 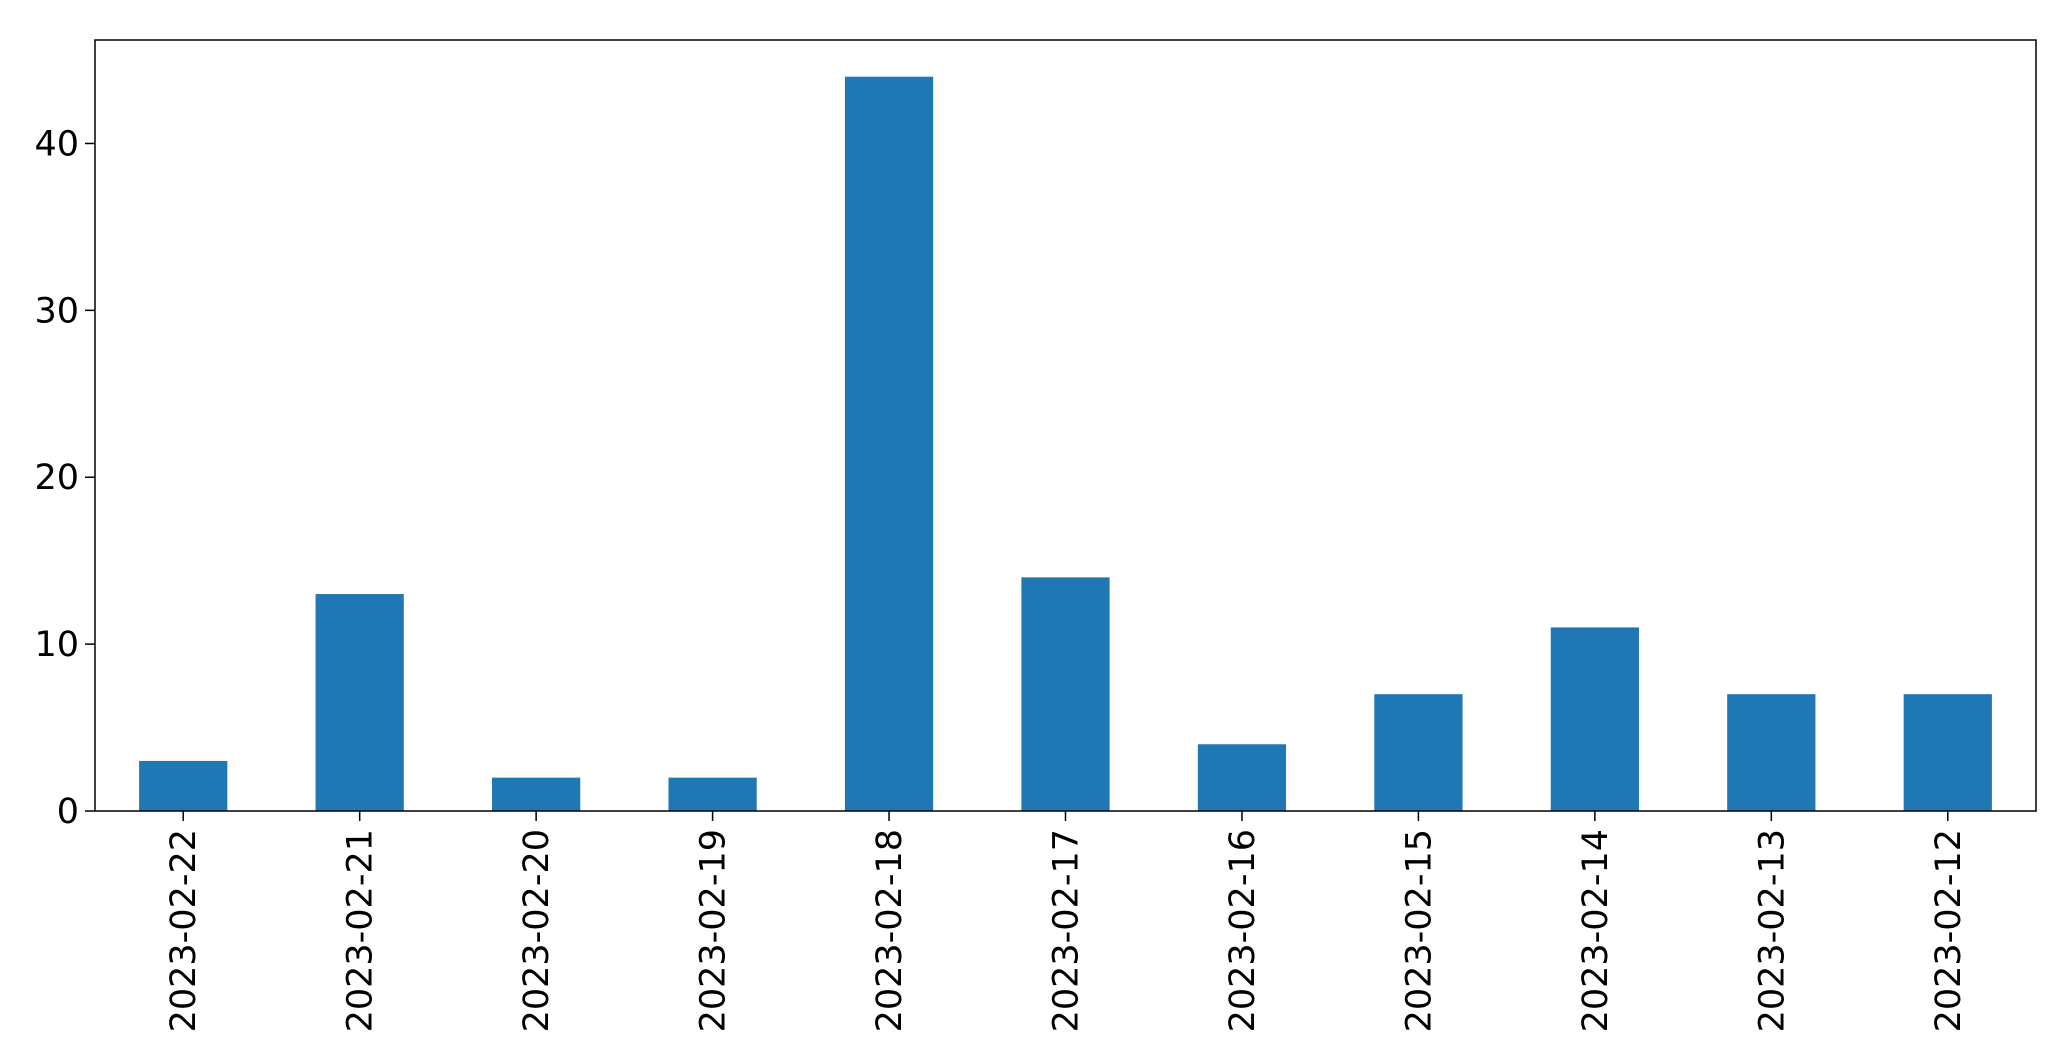 What do you see at coordinates (1067, 930) in the screenshot?
I see `x-tick-label: 2023-02-17` at bounding box center [1067, 930].